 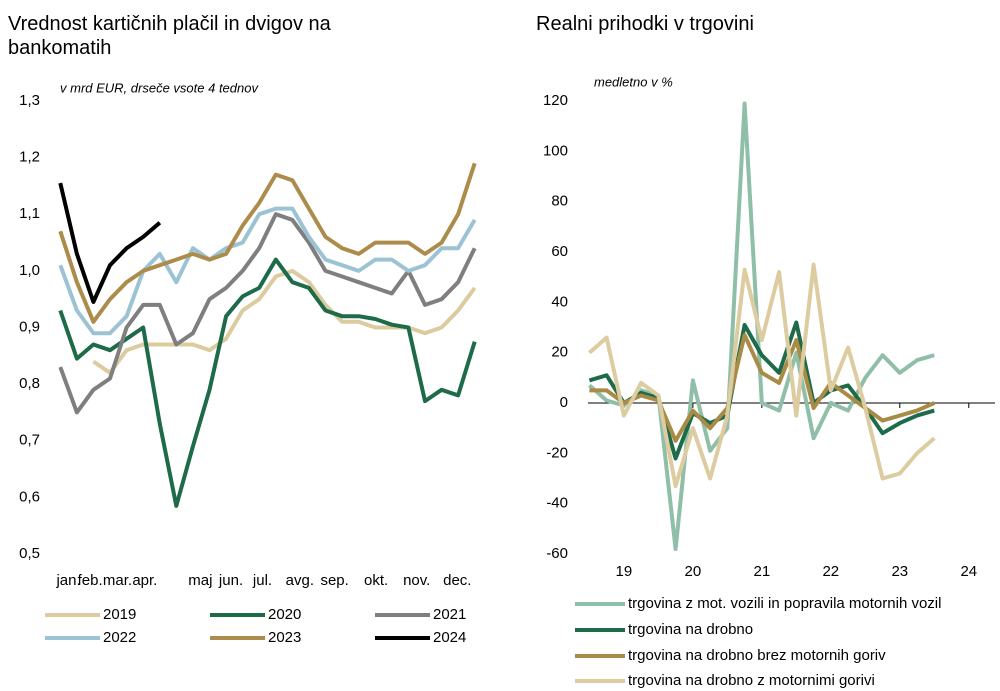 What do you see at coordinates (119, 614) in the screenshot?
I see `legend-label: 2019` at bounding box center [119, 614].